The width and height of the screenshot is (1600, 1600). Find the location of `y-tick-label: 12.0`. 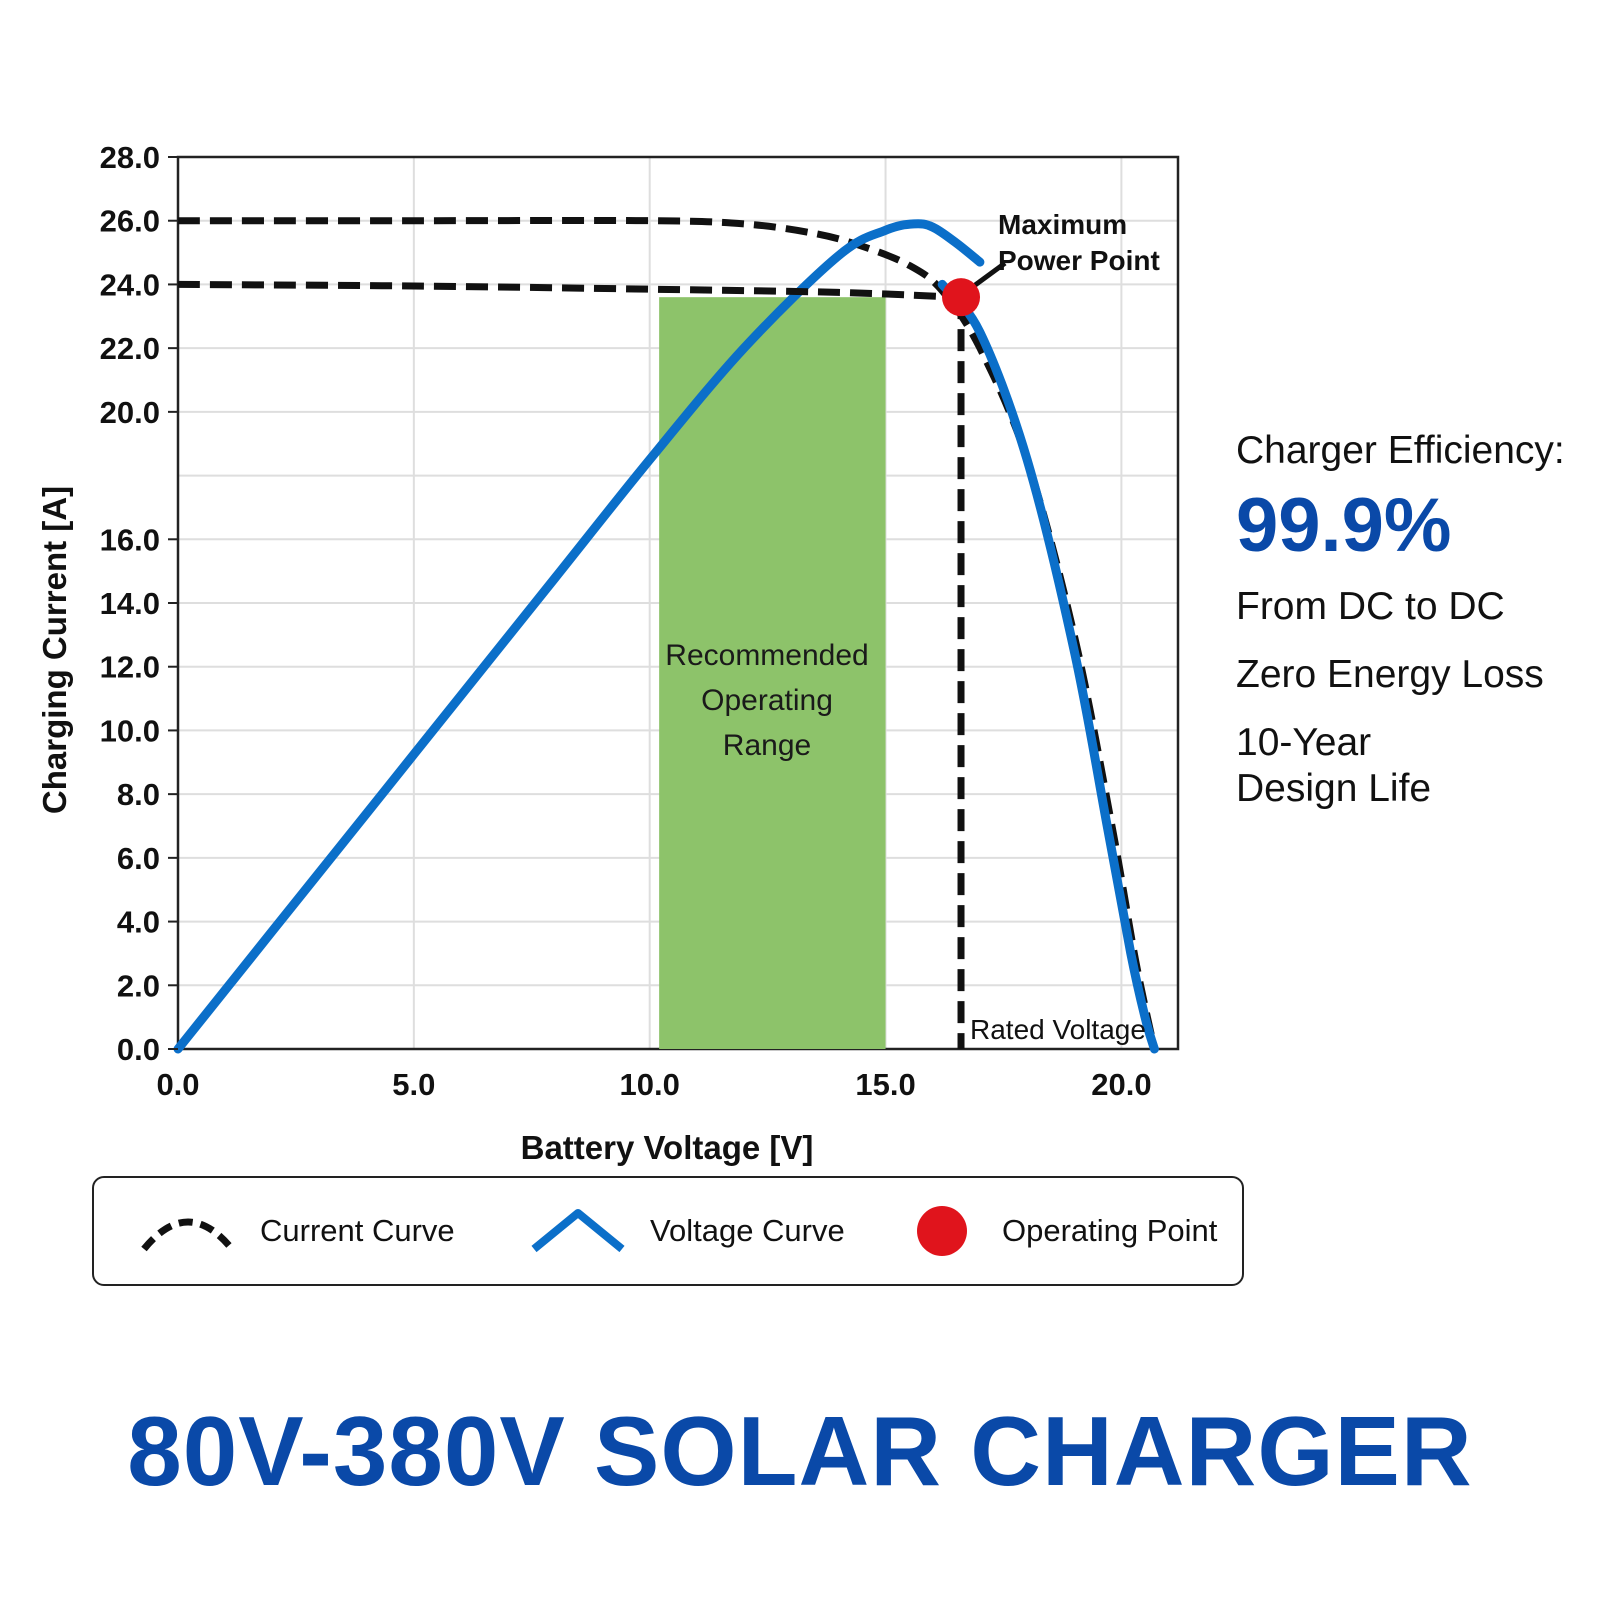

y-tick-label: 12.0 is located at coordinates (130, 667).